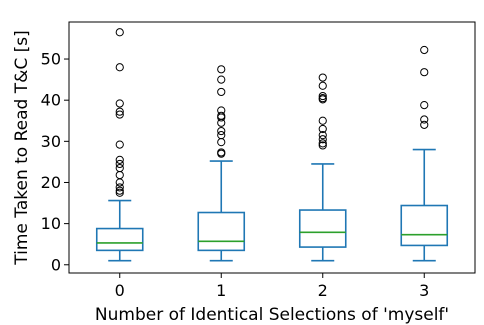 The height and width of the screenshot is (325, 484). I want to click on y-tick-label: 20, so click(51, 182).